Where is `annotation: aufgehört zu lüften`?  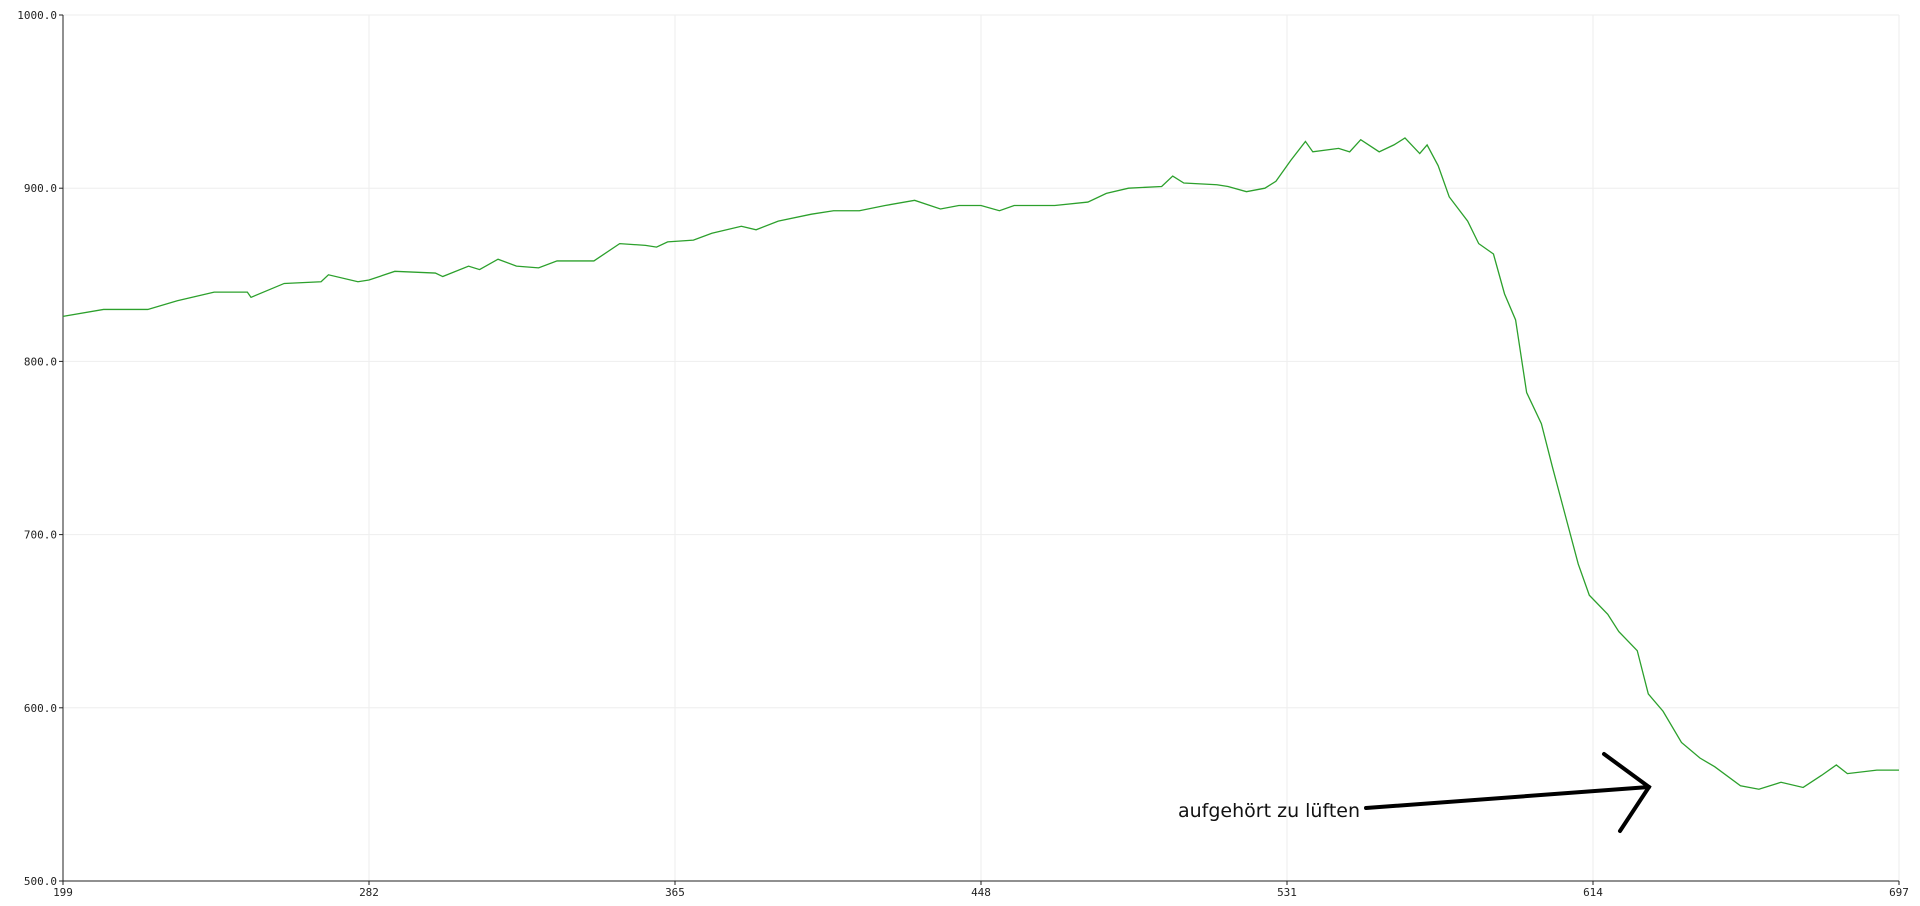 annotation: aufgehört zu lüften is located at coordinates (1269, 811).